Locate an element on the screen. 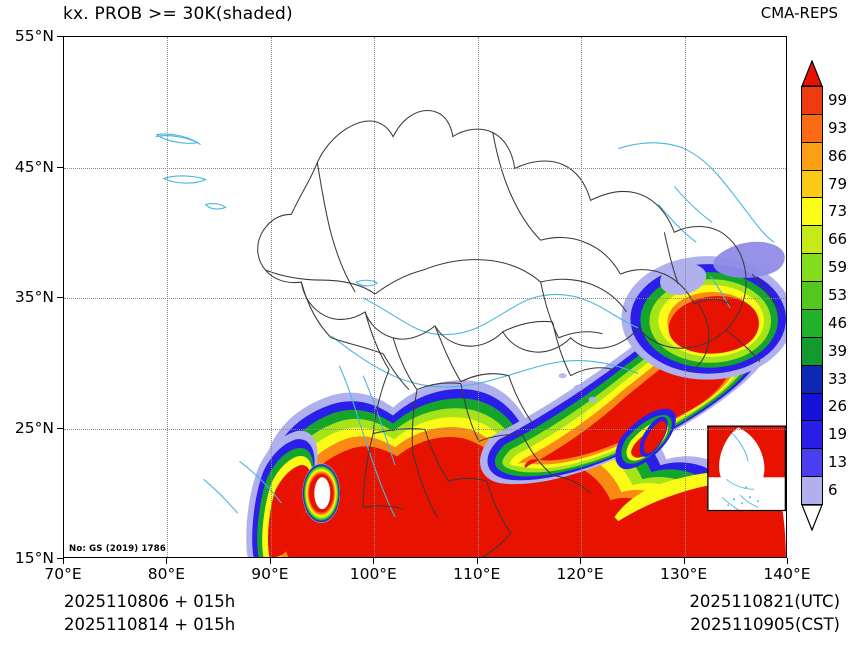  valid-time-cst: 2025110905(CST) is located at coordinates (765, 624).